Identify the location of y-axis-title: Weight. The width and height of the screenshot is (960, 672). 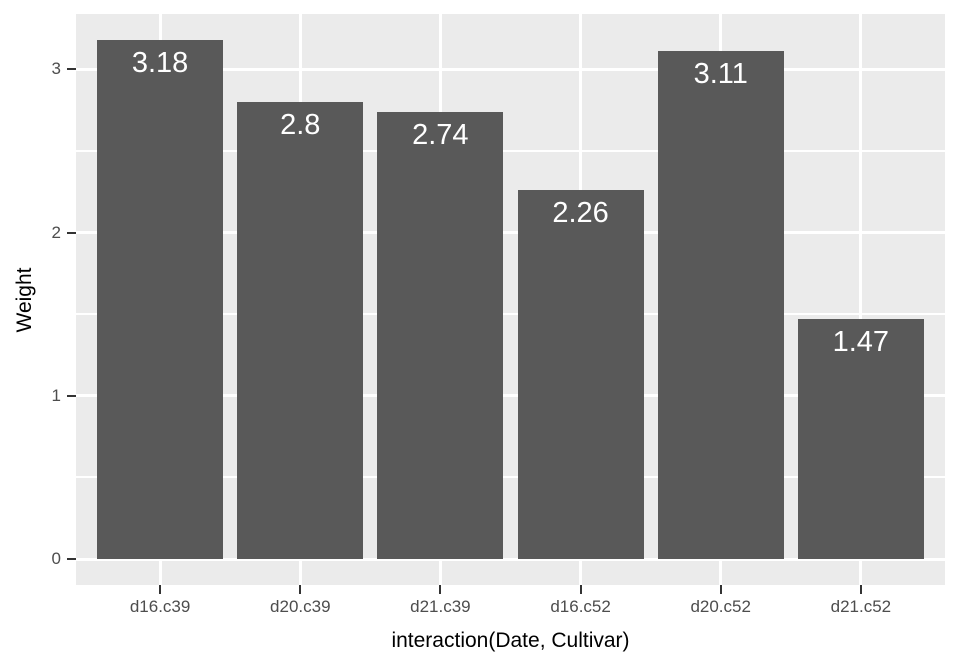
(24, 299).